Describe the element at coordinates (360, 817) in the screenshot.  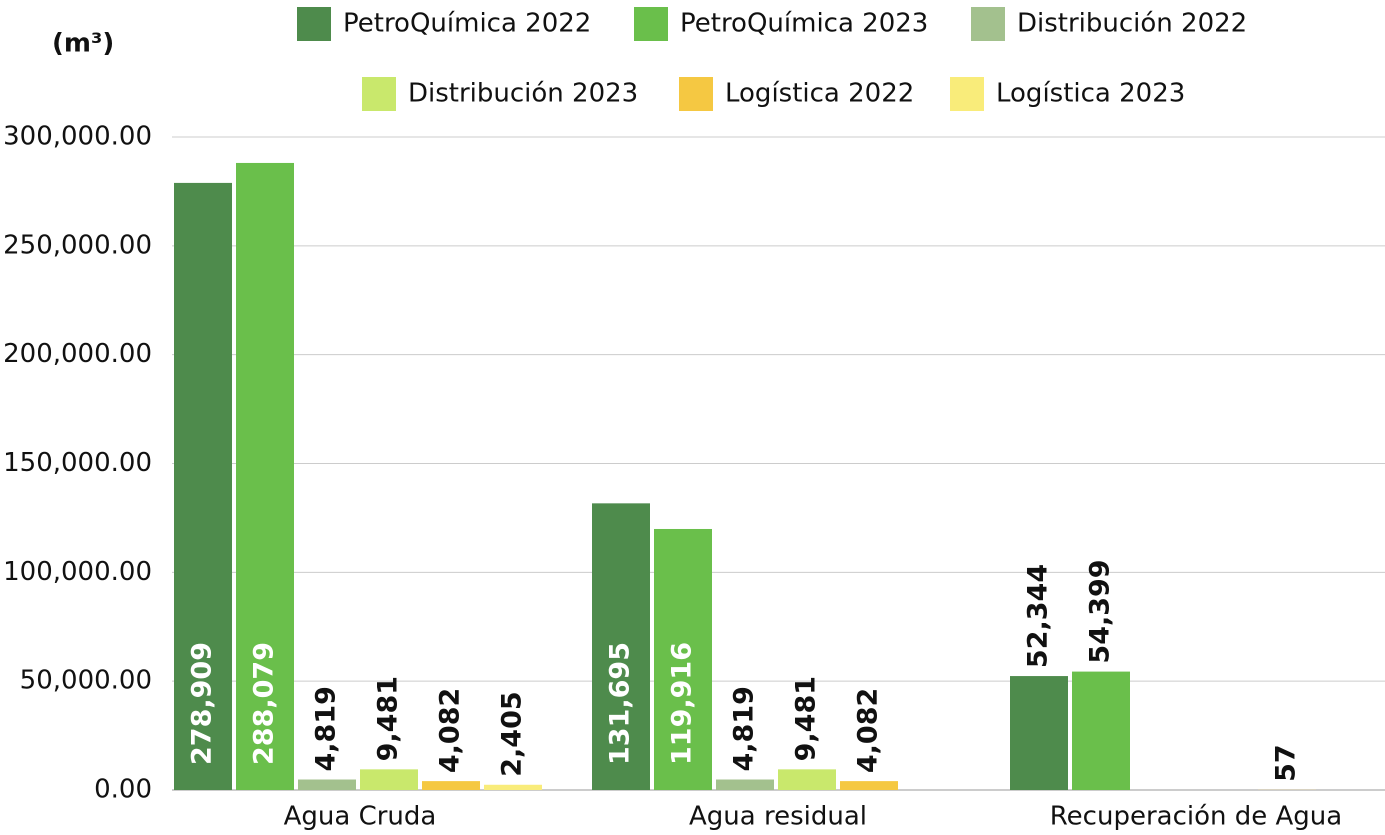
I see `x-tick-label: Agua Cruda` at that location.